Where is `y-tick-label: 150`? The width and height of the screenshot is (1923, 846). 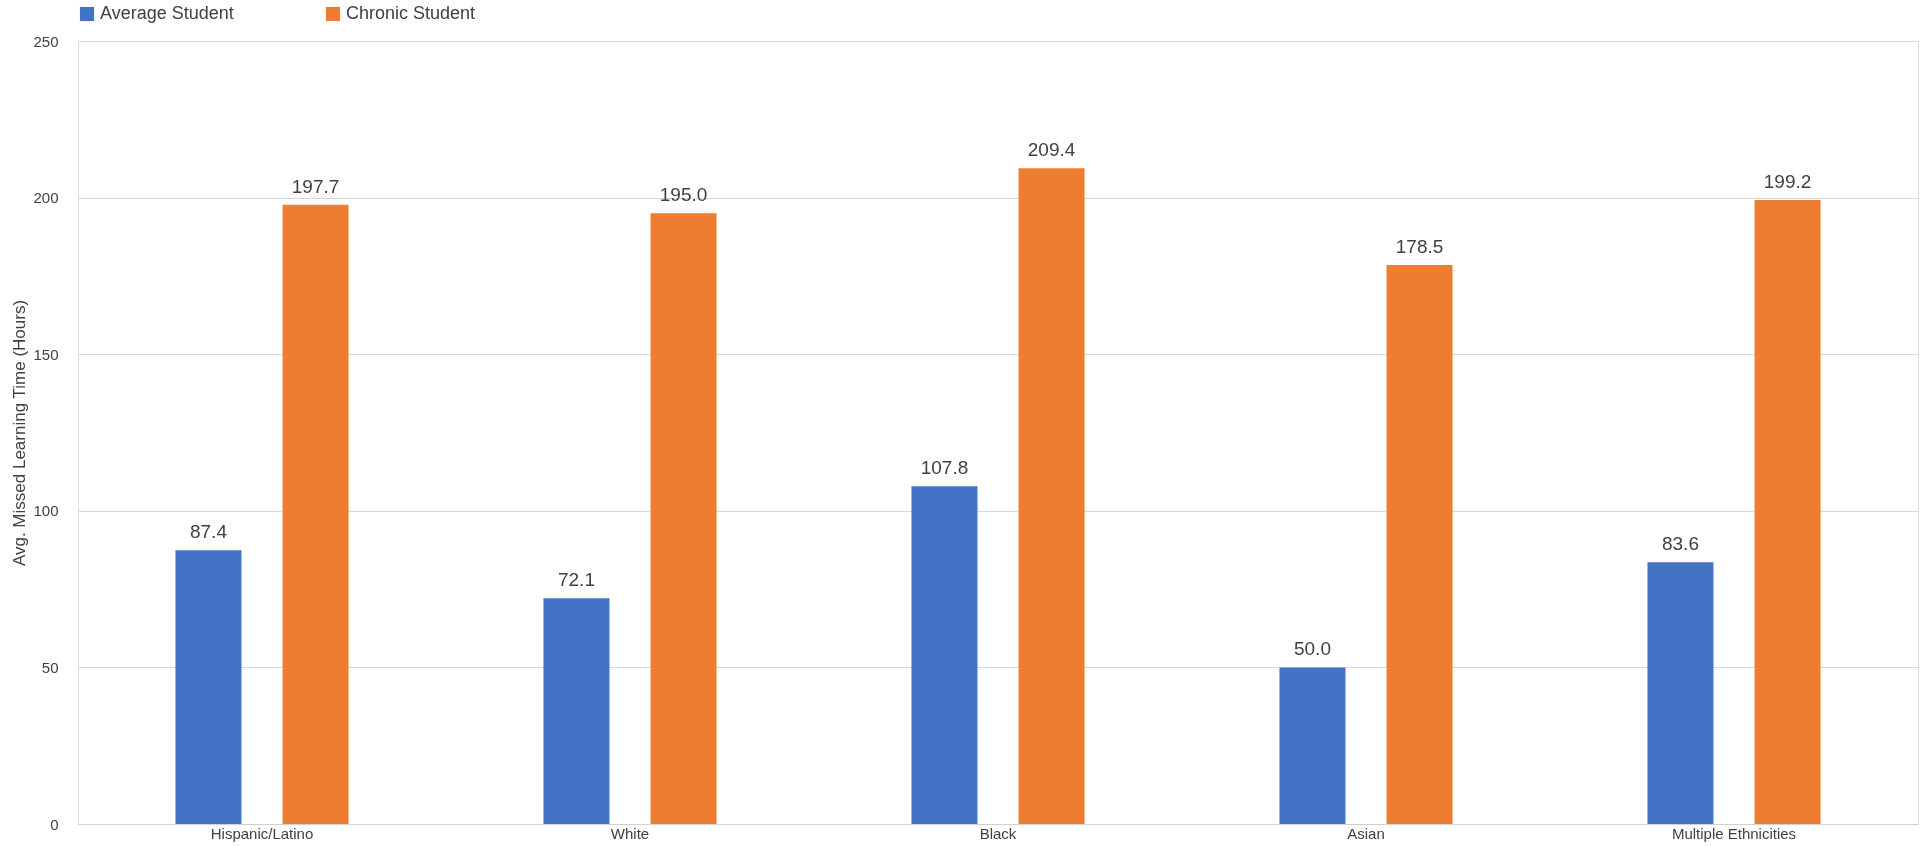
y-tick-label: 150 is located at coordinates (46, 354).